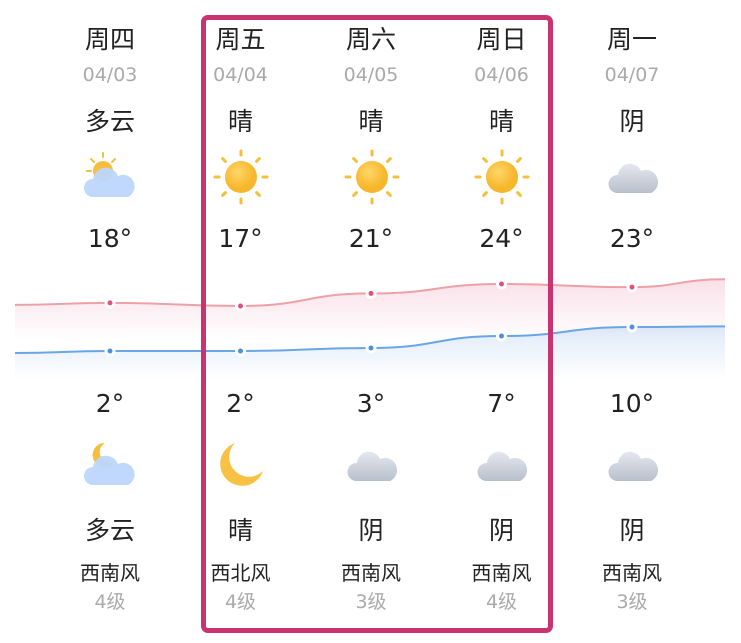 This screenshot has width=741, height=643. Describe the element at coordinates (501, 238) in the screenshot. I see `high-temp: 24°` at that location.